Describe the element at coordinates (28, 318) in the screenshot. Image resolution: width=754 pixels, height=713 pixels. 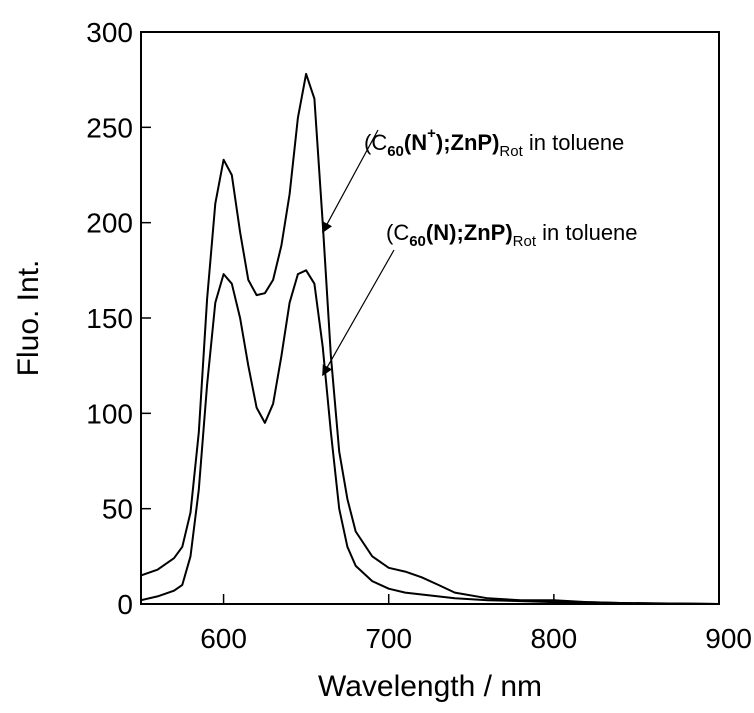
I see `y-axis-title: Fluo. Int.` at that location.